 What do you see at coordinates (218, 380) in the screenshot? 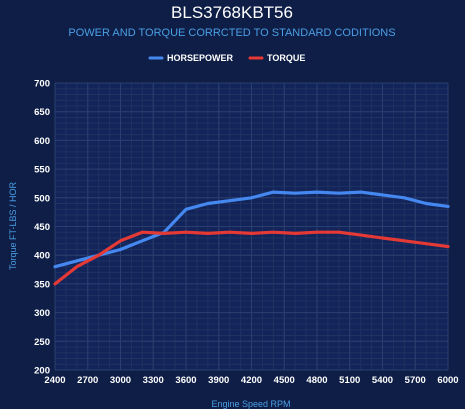
I see `x-tick-label: 3900` at bounding box center [218, 380].